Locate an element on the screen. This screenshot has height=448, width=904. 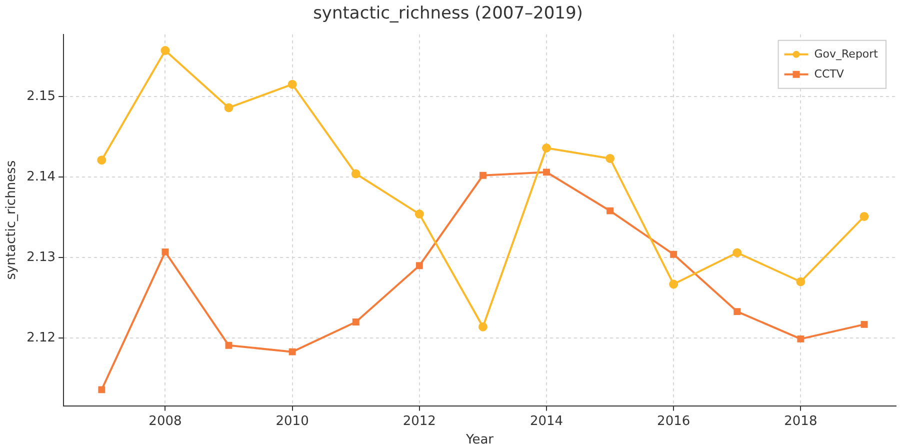
x-tick-label: 2016 is located at coordinates (673, 421).